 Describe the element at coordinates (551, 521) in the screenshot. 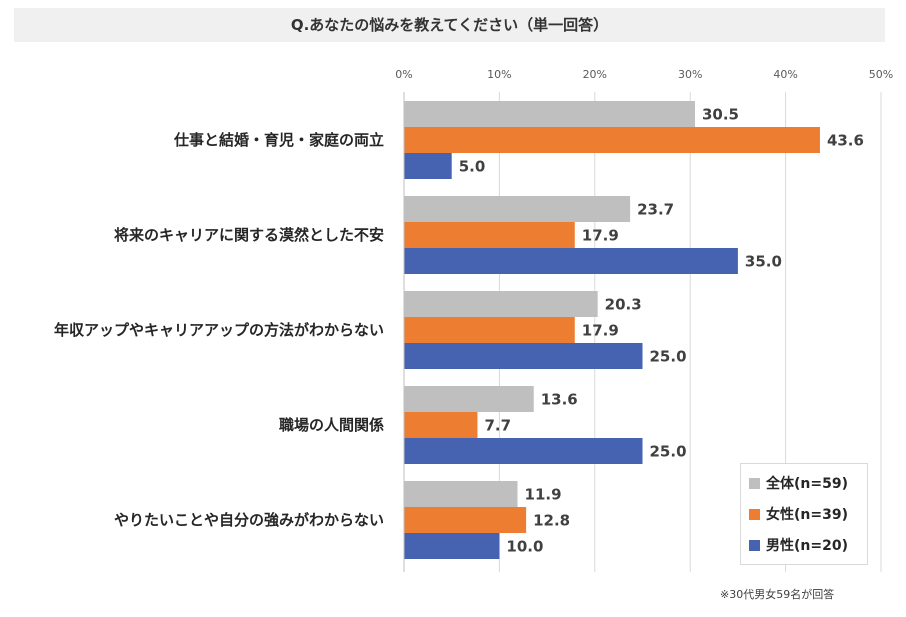

I see `data-label: 12.8` at that location.